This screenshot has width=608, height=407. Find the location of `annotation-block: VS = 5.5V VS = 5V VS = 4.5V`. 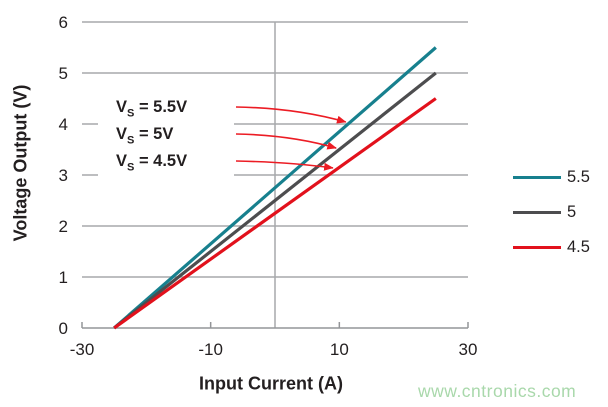

annotation-block: VS = 5.5V VS = 5V VS = 4.5V is located at coordinates (166, 134).